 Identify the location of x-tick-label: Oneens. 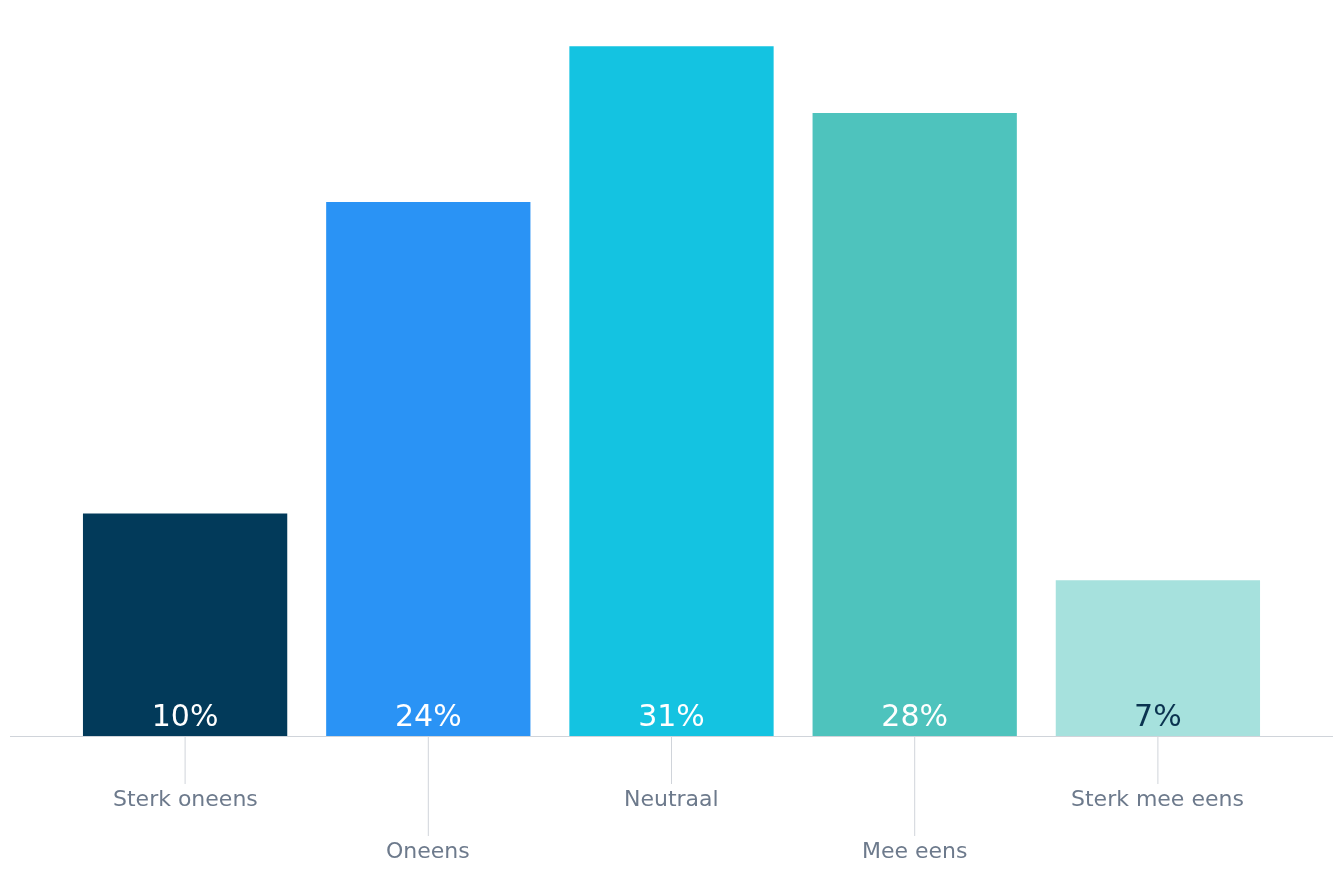
(428, 850).